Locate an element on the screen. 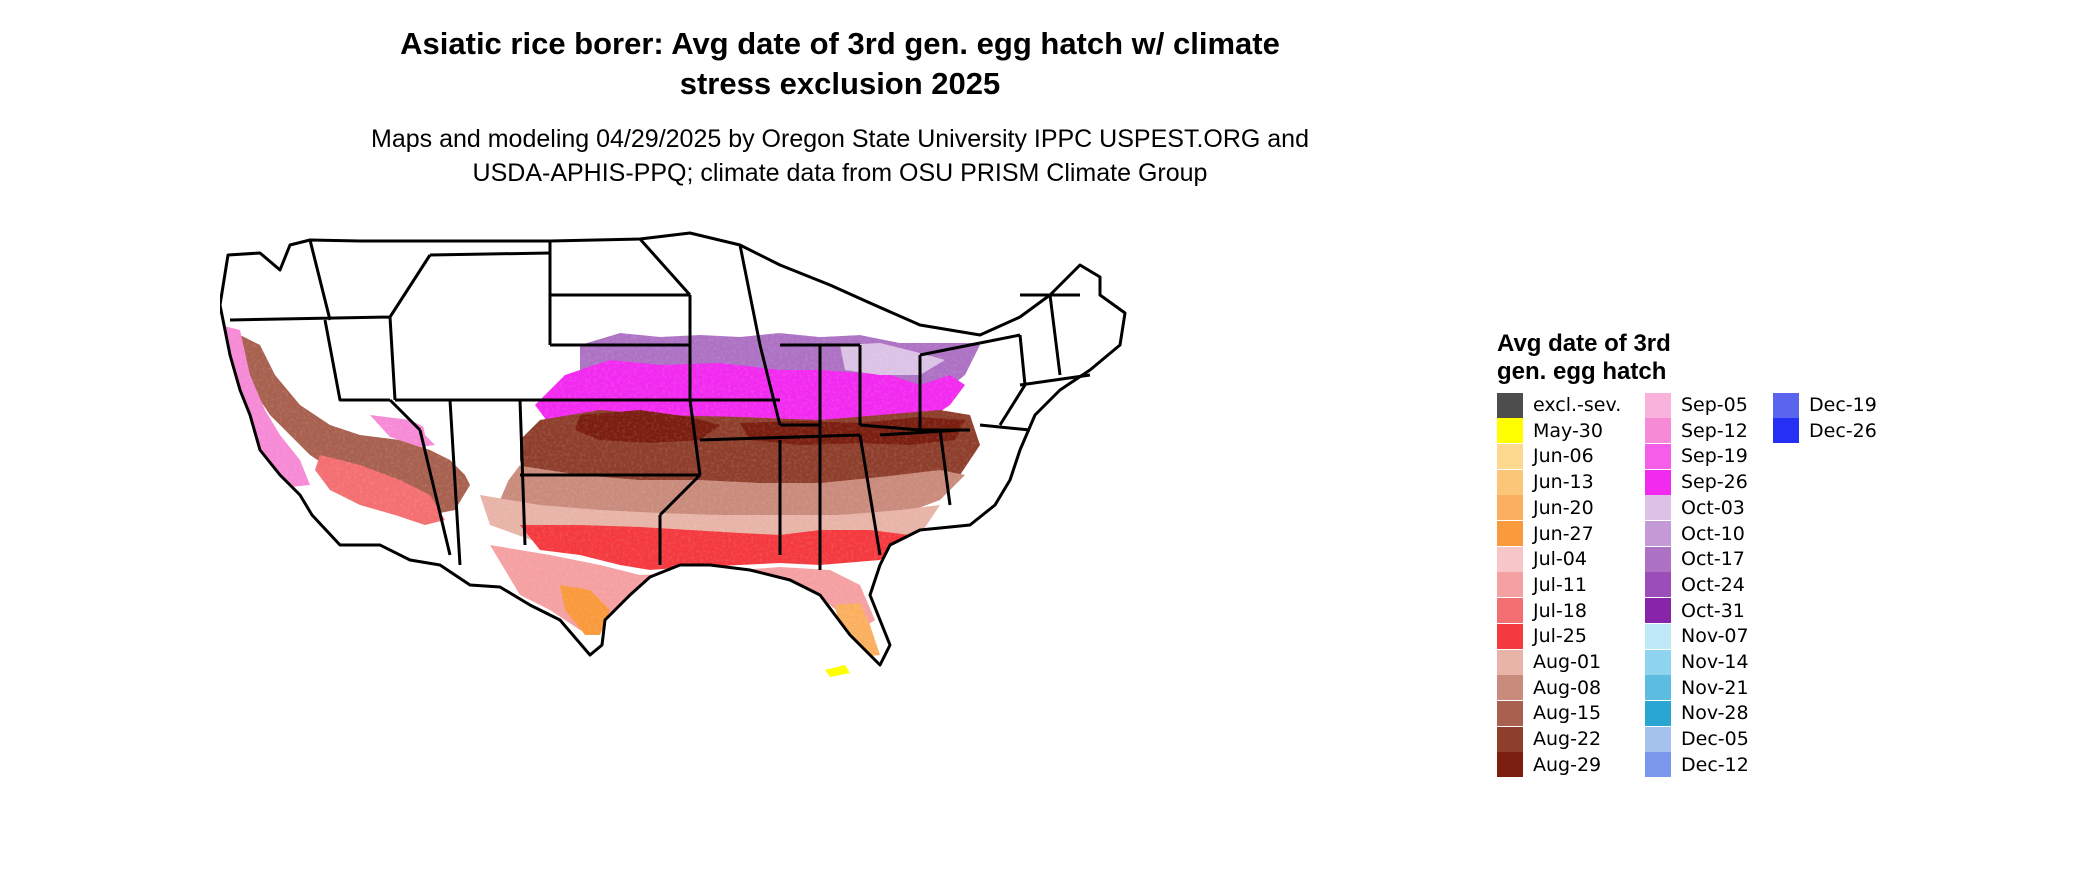 The width and height of the screenshot is (2100, 892). legend-item: Jun-06 is located at coordinates (1545, 456).